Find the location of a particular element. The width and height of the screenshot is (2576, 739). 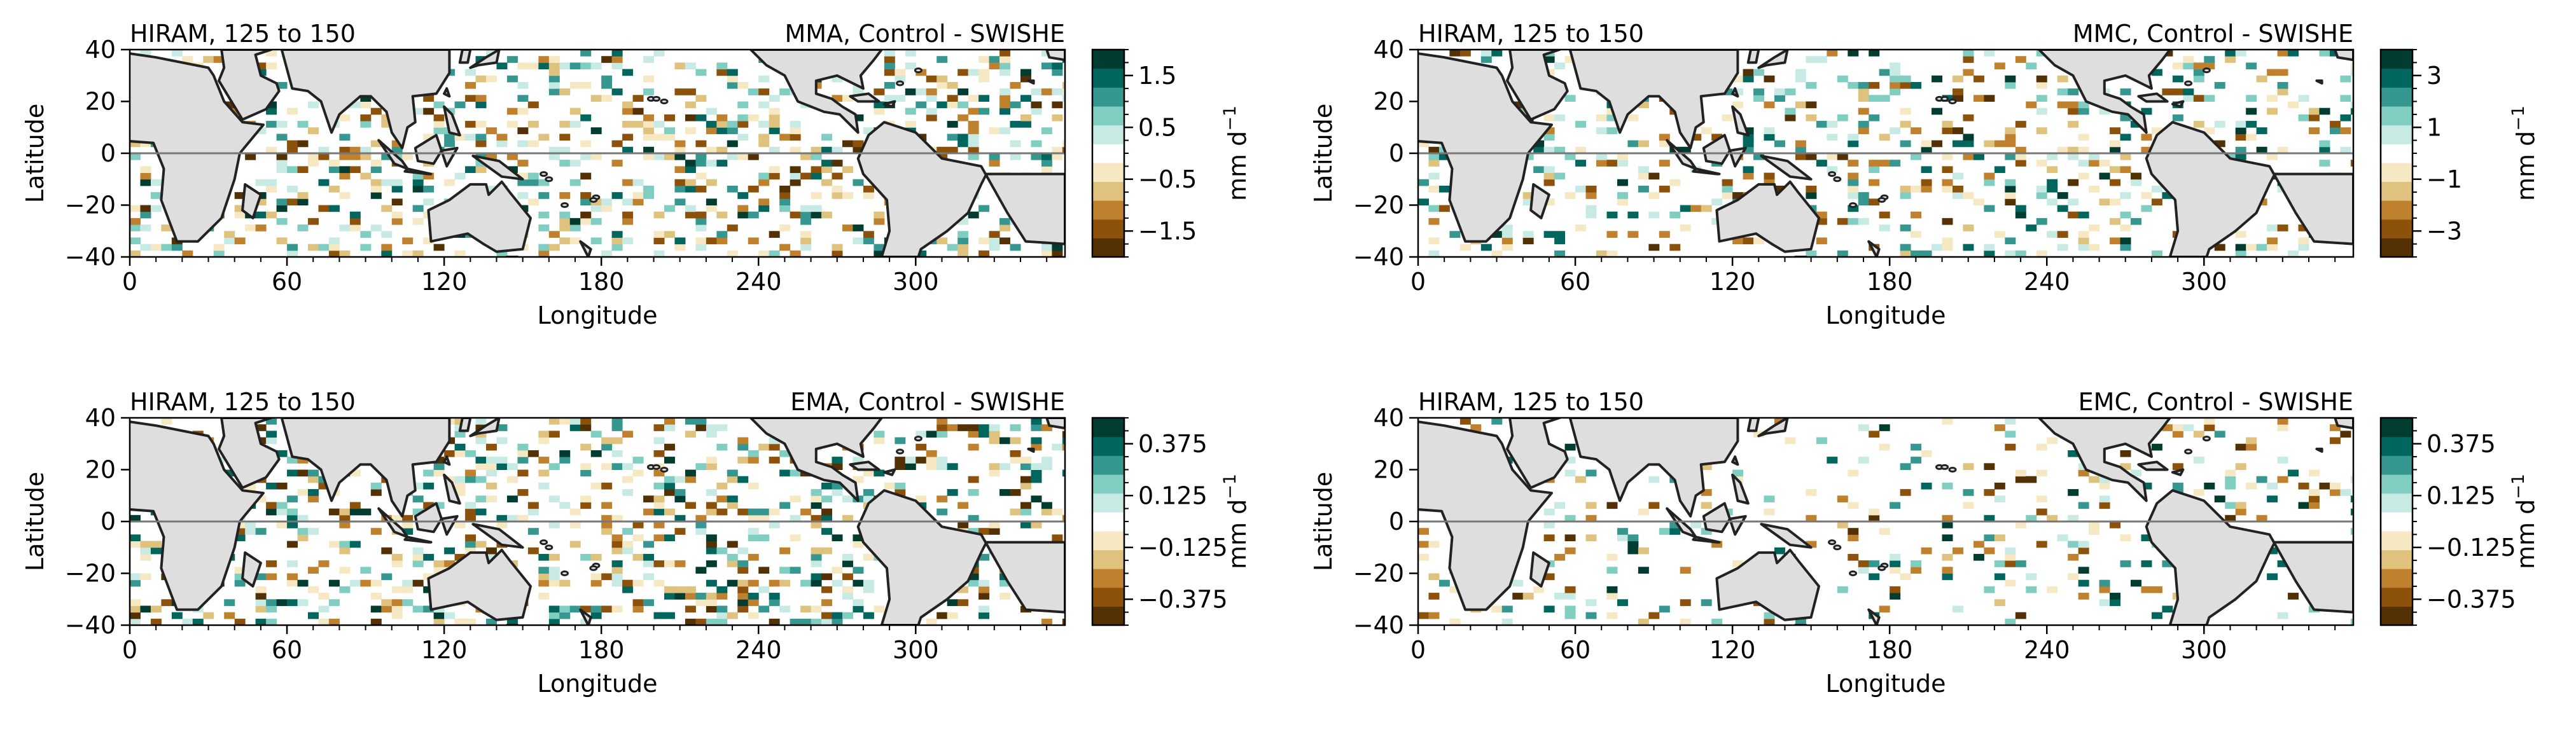

x-tick-label: 300 is located at coordinates (2204, 282).